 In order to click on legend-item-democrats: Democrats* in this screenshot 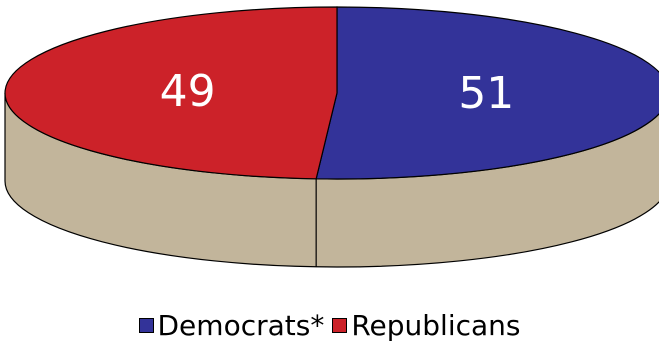, I will do `click(231, 325)`.